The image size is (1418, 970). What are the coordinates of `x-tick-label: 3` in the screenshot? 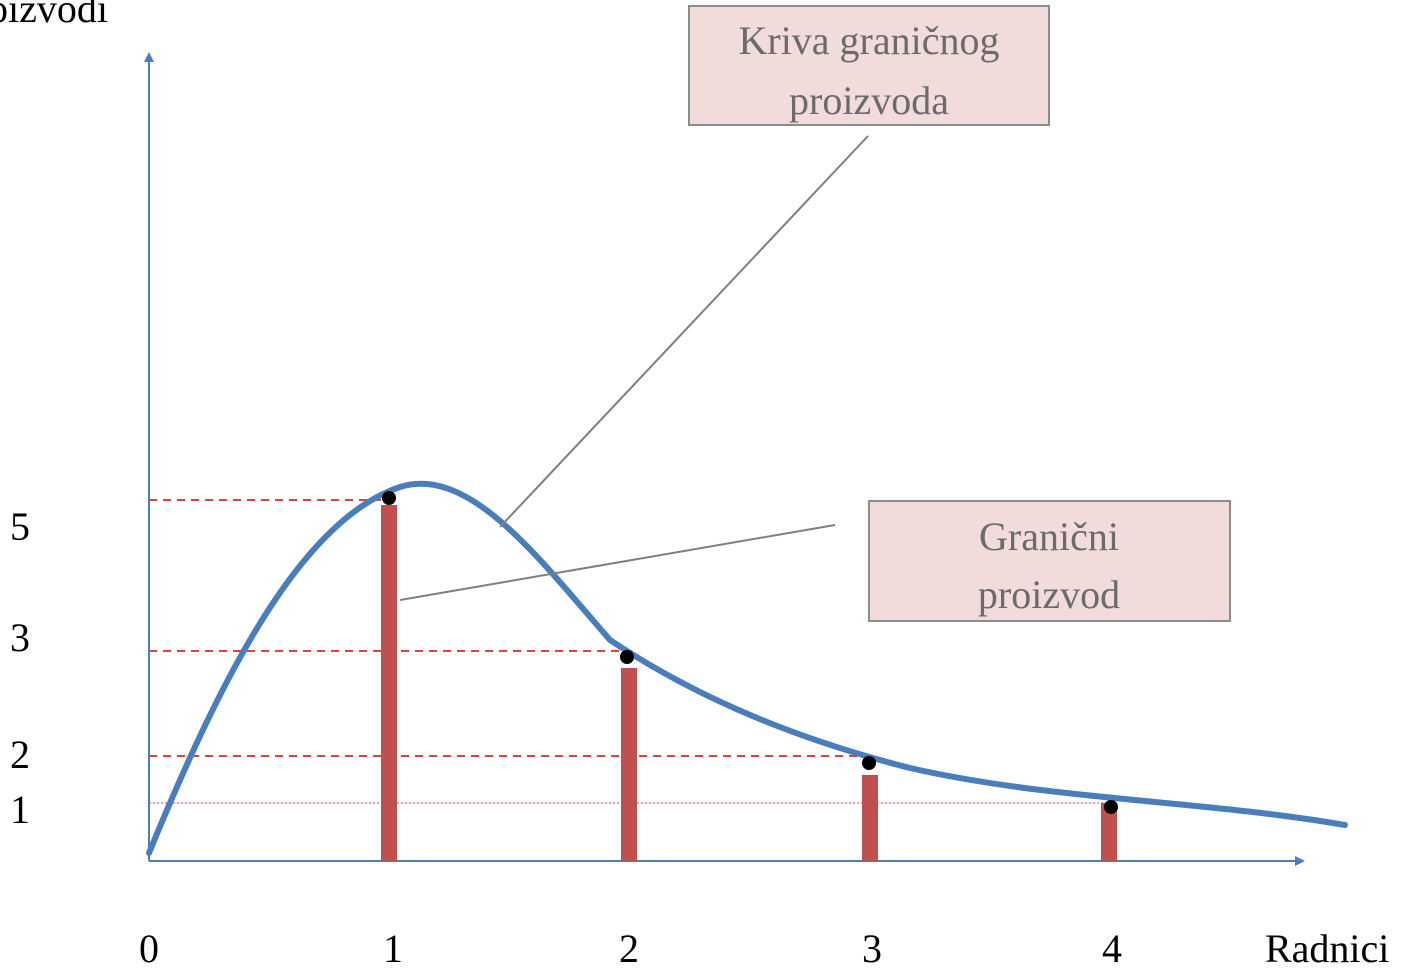 It's located at (872, 948).